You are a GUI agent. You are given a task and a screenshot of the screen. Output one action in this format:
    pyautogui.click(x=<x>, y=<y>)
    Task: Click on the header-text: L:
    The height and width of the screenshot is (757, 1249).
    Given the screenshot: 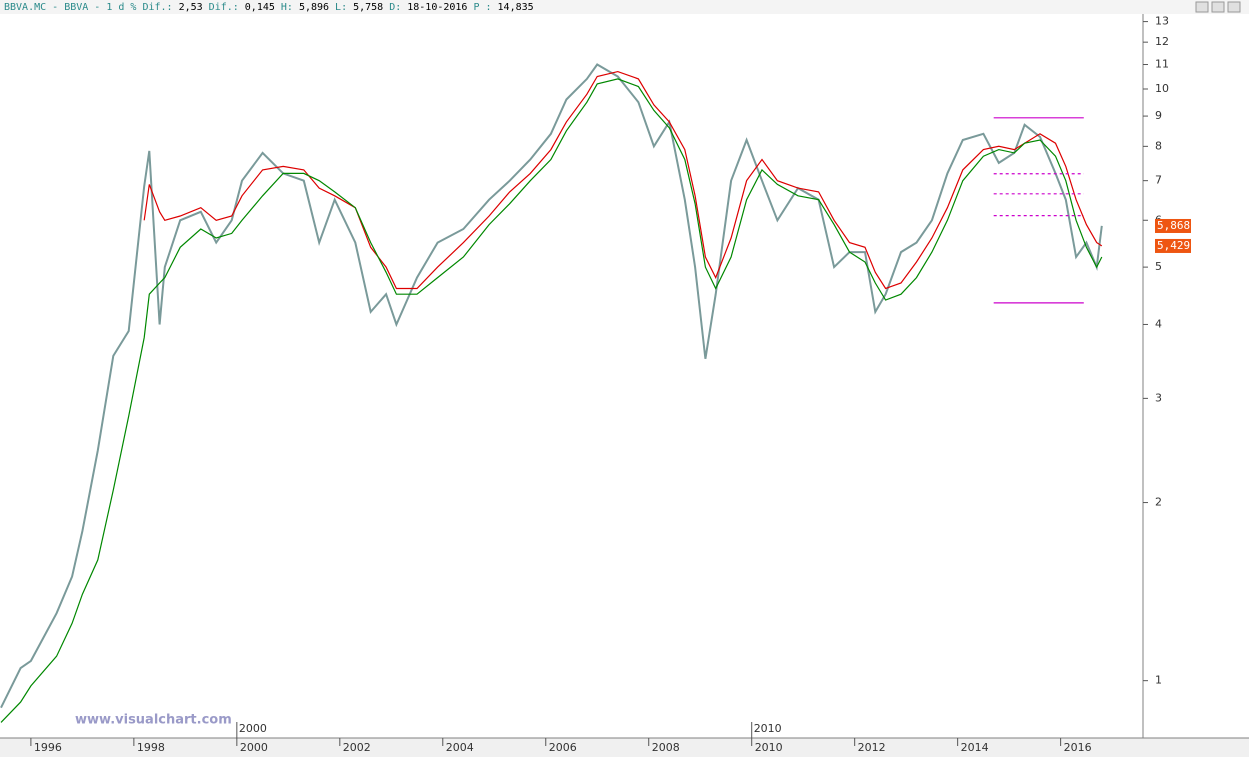 What is the action you would take?
    pyautogui.click(x=341, y=7)
    